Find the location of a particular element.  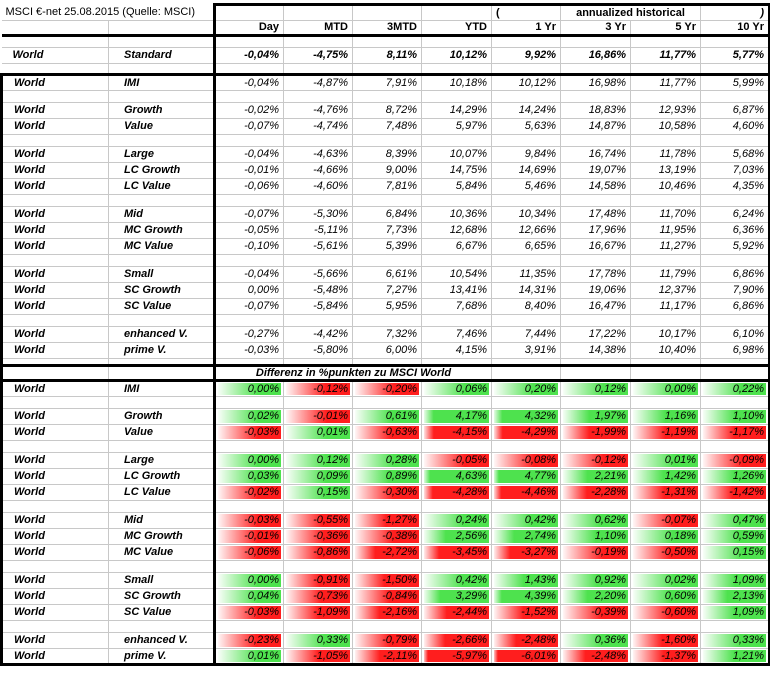

value-cell: -0,10% is located at coordinates (248, 246).